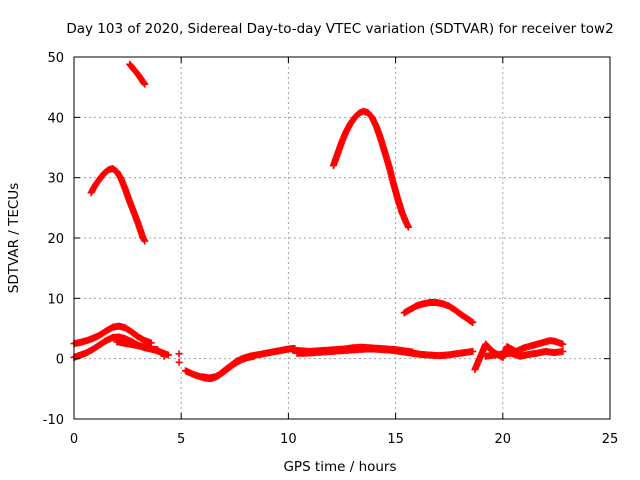  Describe the element at coordinates (395, 439) in the screenshot. I see `x-tick-label: 15` at that location.